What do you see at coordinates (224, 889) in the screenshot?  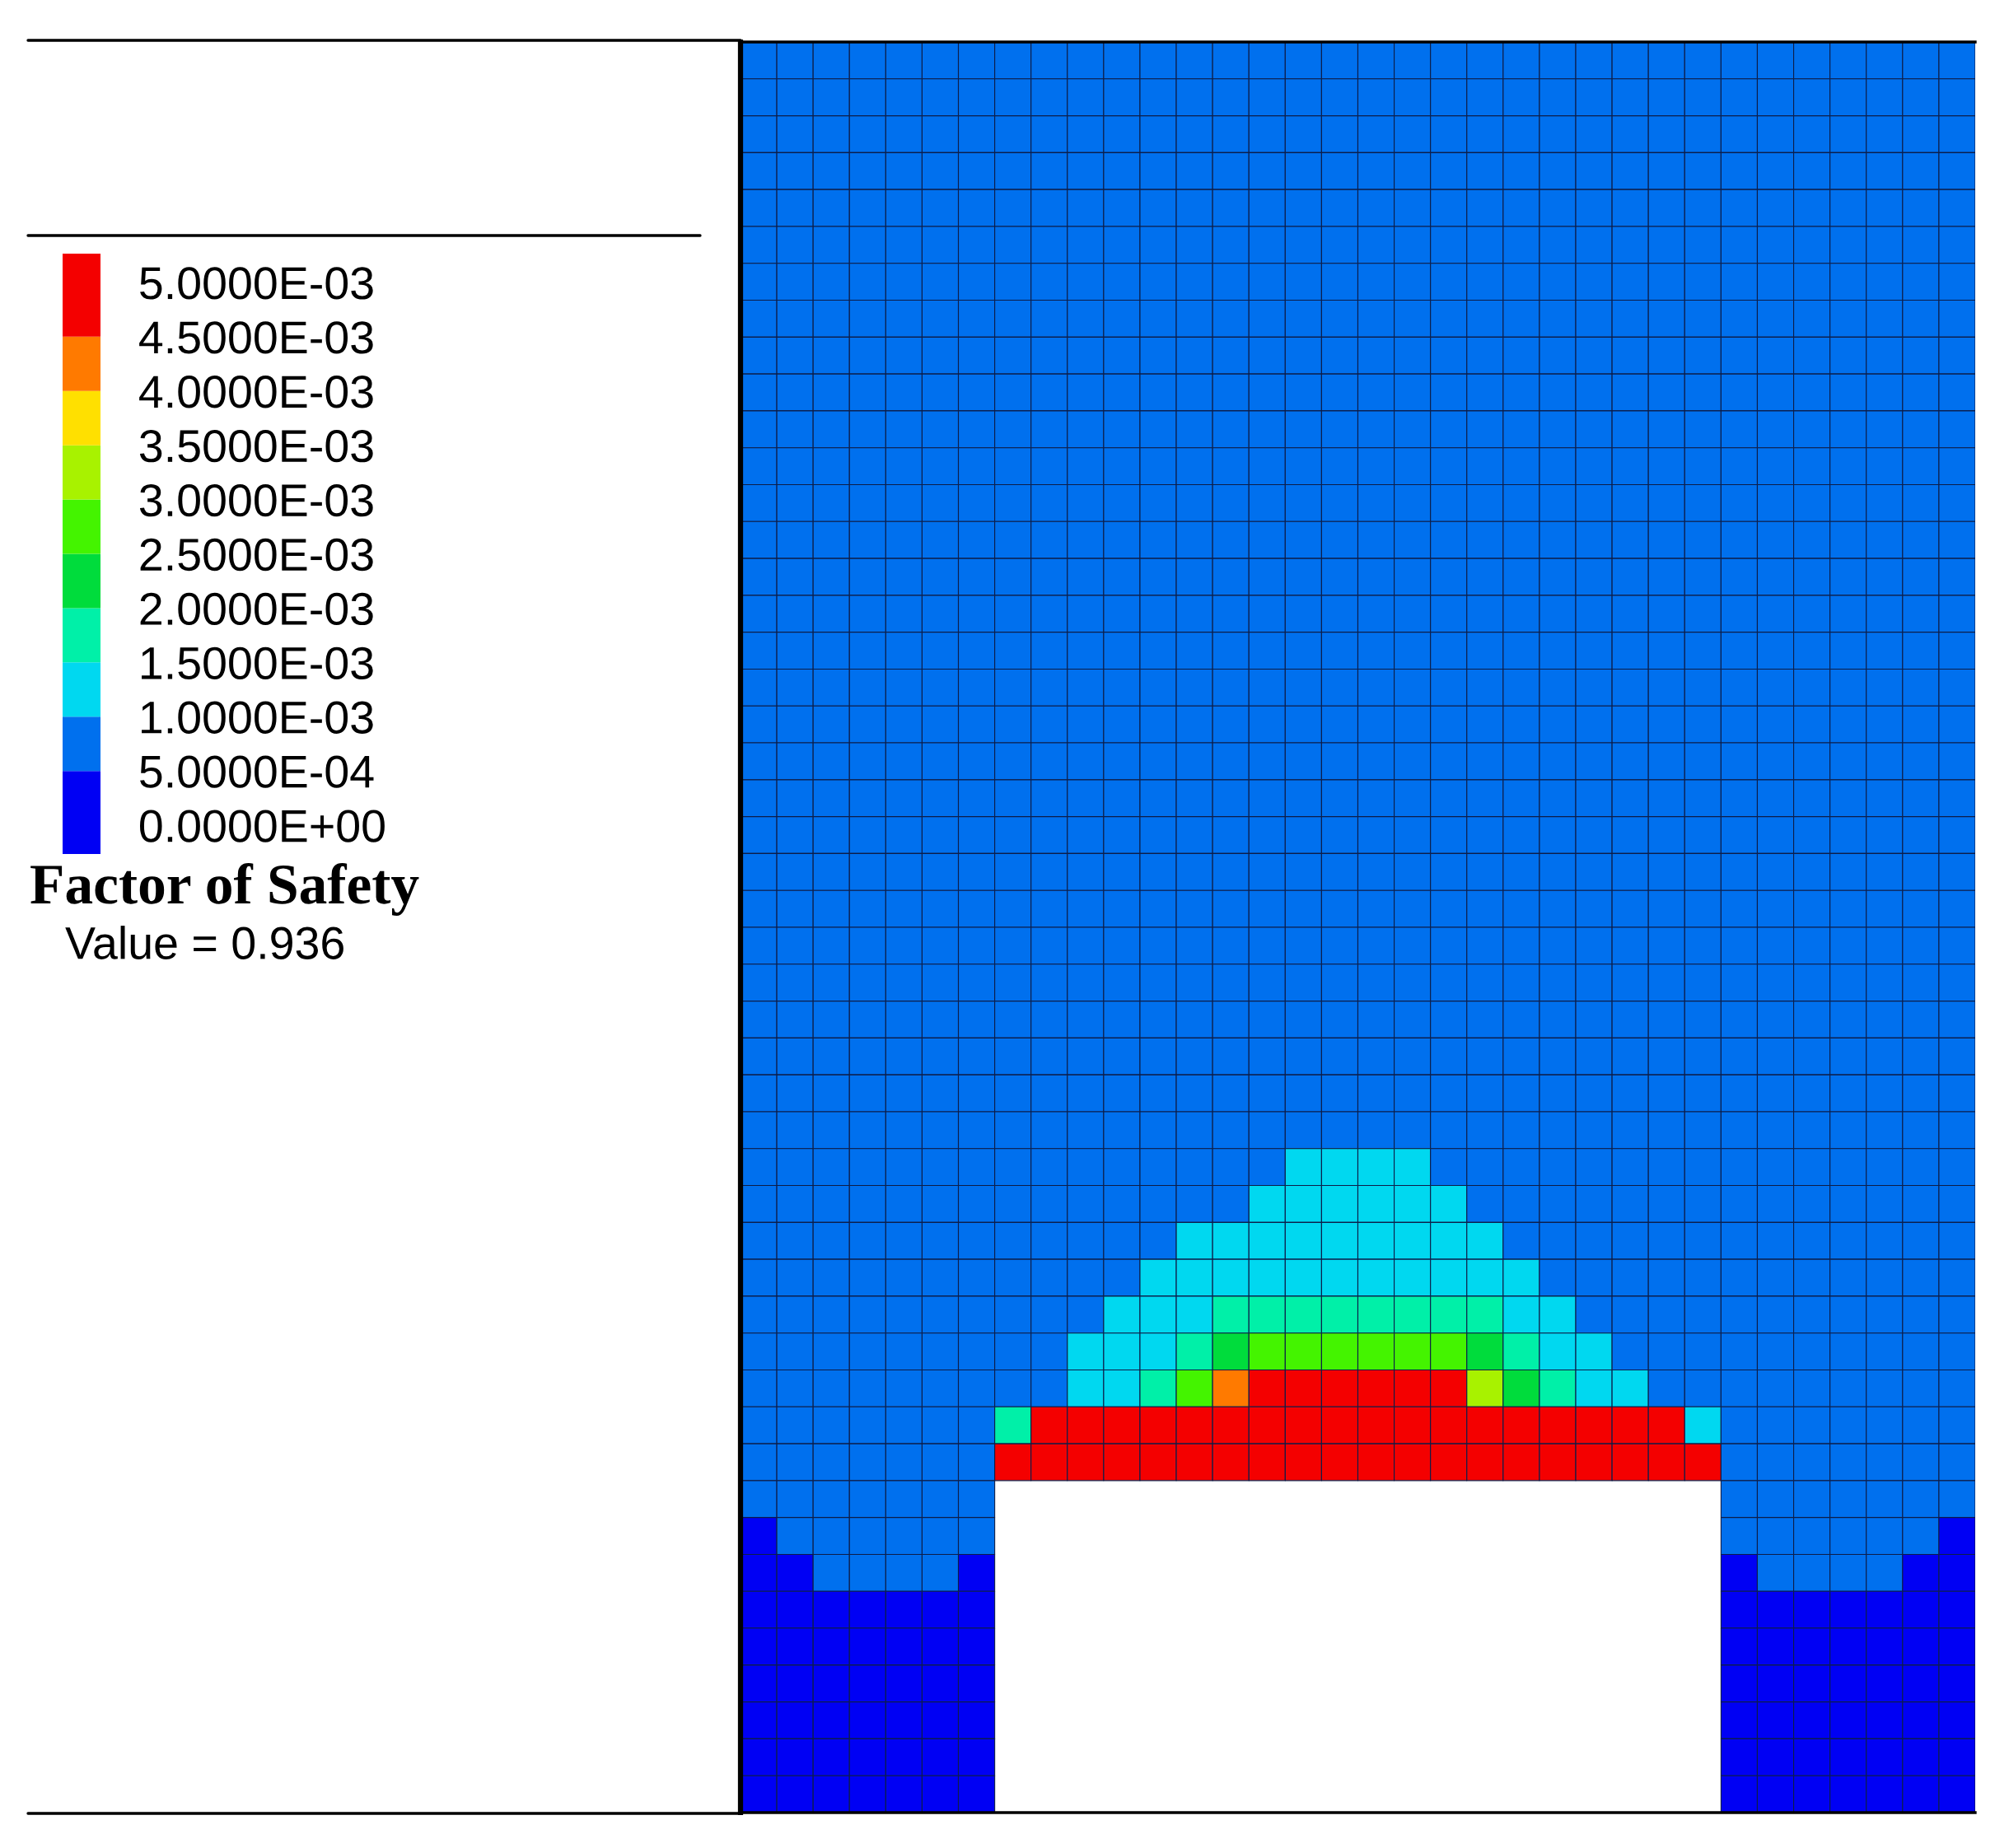 I see `text: Factor of Safety` at bounding box center [224, 889].